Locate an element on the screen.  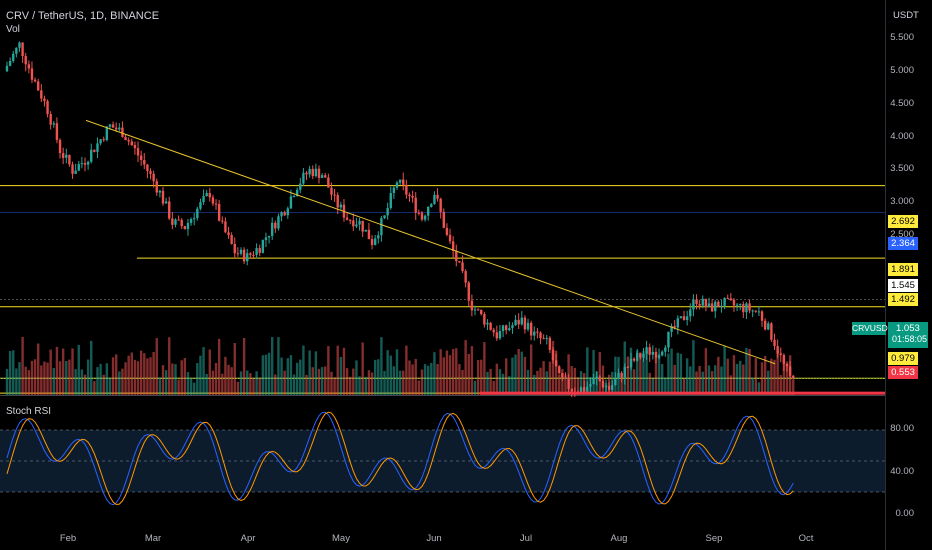
price-tag-1545: 1.545 is located at coordinates (903, 285).